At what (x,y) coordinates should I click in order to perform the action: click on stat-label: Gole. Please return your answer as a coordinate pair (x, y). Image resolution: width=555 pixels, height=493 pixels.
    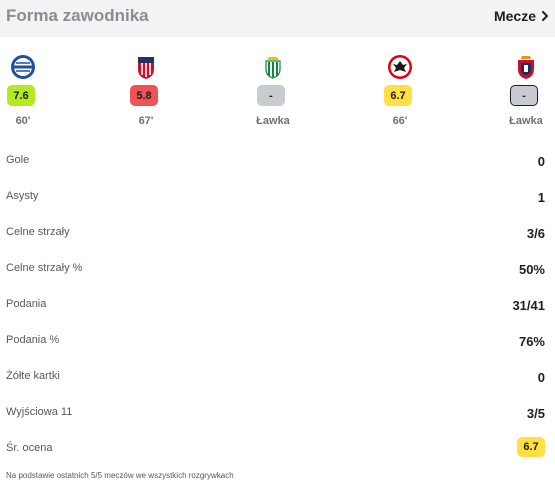
    Looking at the image, I should click on (18, 160).